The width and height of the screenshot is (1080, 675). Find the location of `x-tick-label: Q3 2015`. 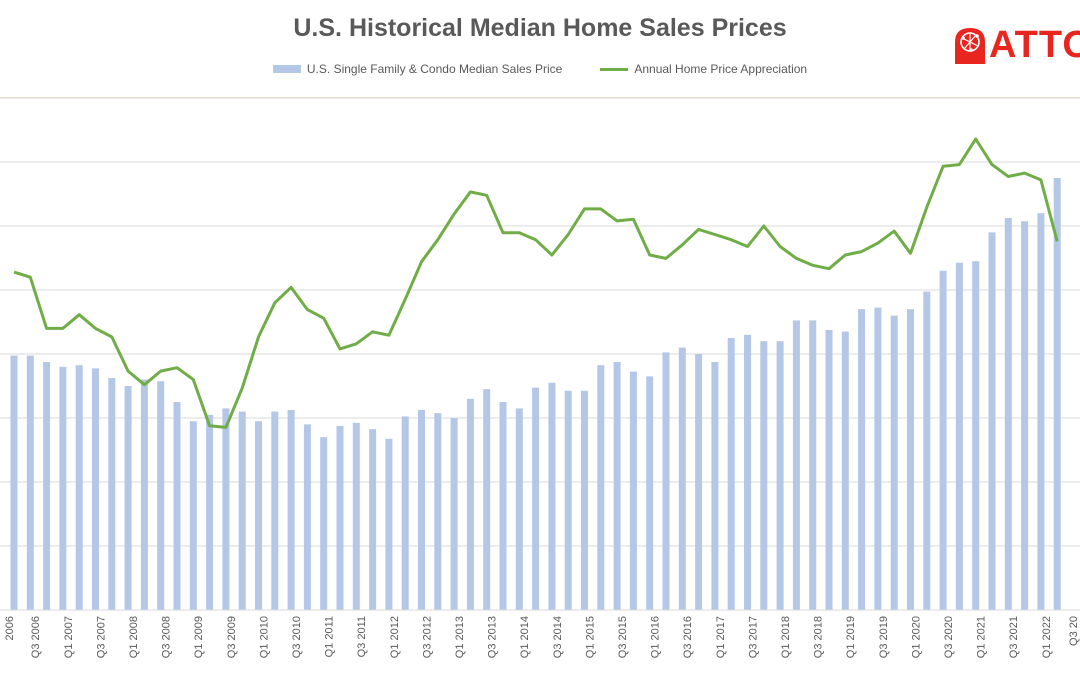

x-tick-label: Q3 2015 is located at coordinates (623, 637).